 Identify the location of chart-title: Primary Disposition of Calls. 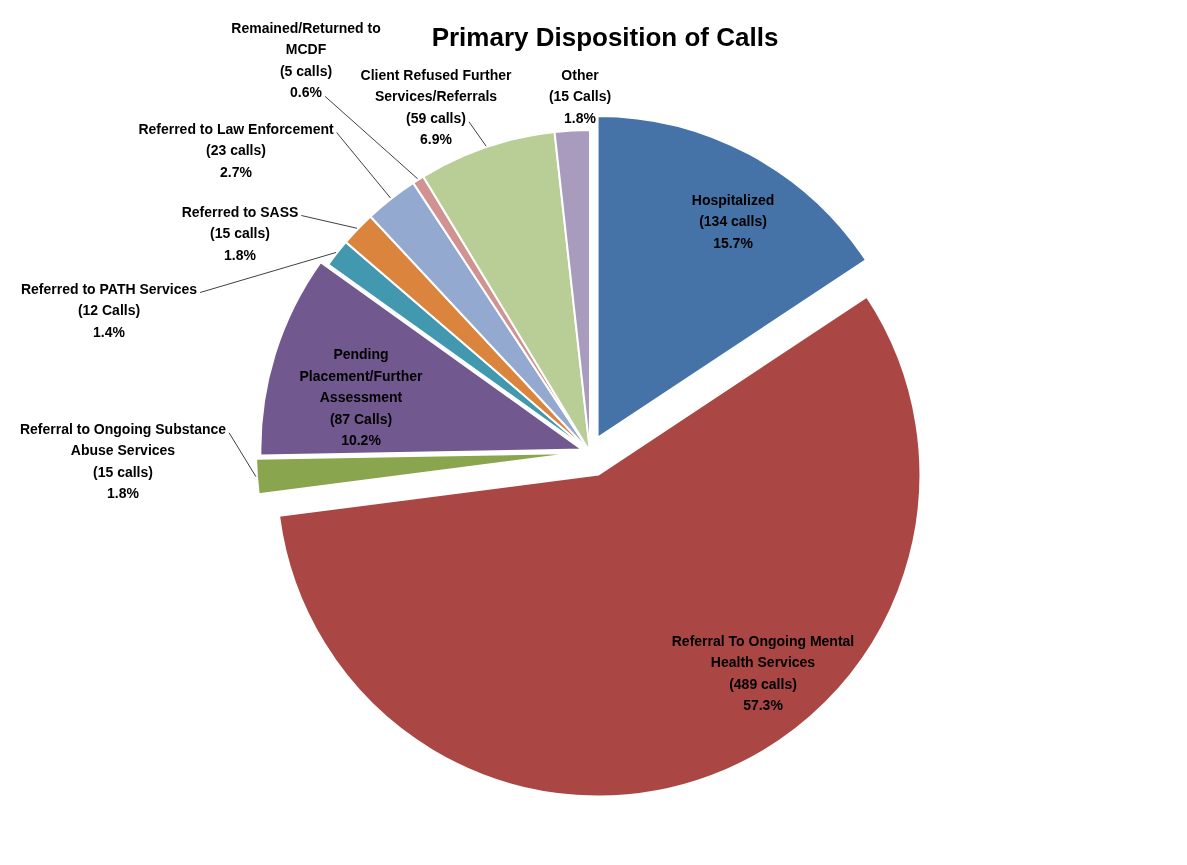
(605, 37).